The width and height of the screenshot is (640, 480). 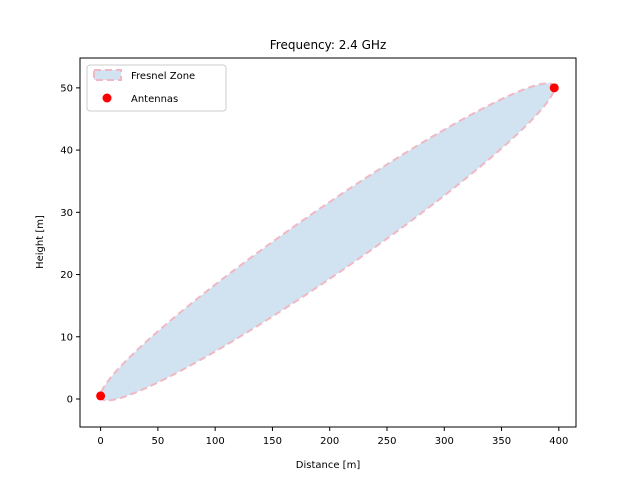 I want to click on x-tick-label: 50, so click(x=158, y=441).